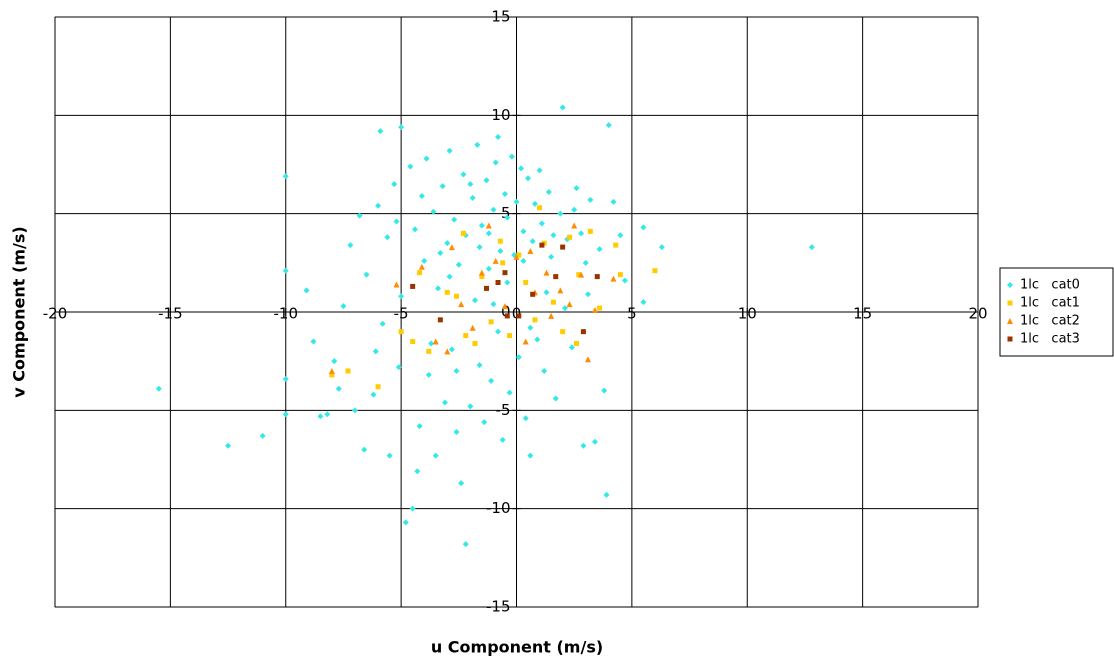  I want to click on legend-label: 1lc cat1, so click(1050, 303).